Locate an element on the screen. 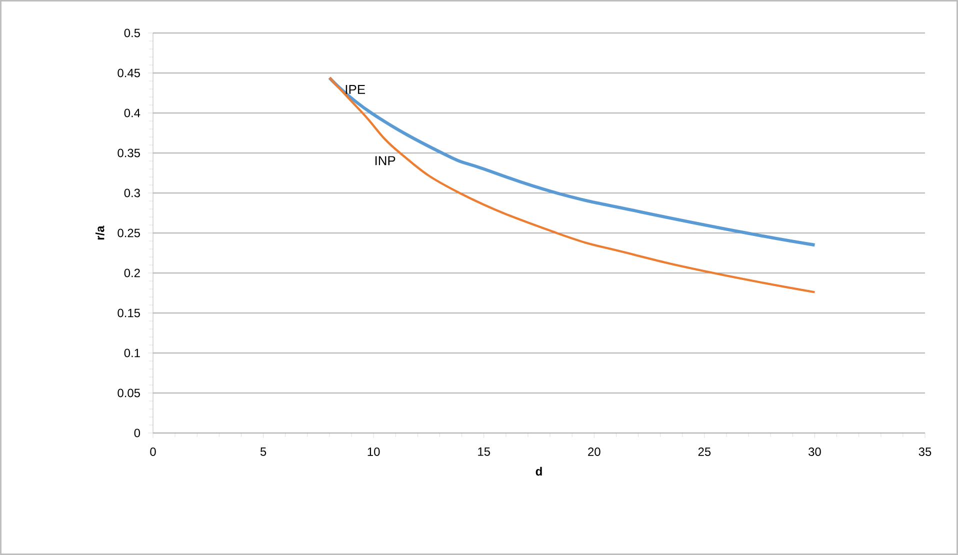 This screenshot has width=958, height=555. y-tick-label: 0.05 is located at coordinates (129, 393).